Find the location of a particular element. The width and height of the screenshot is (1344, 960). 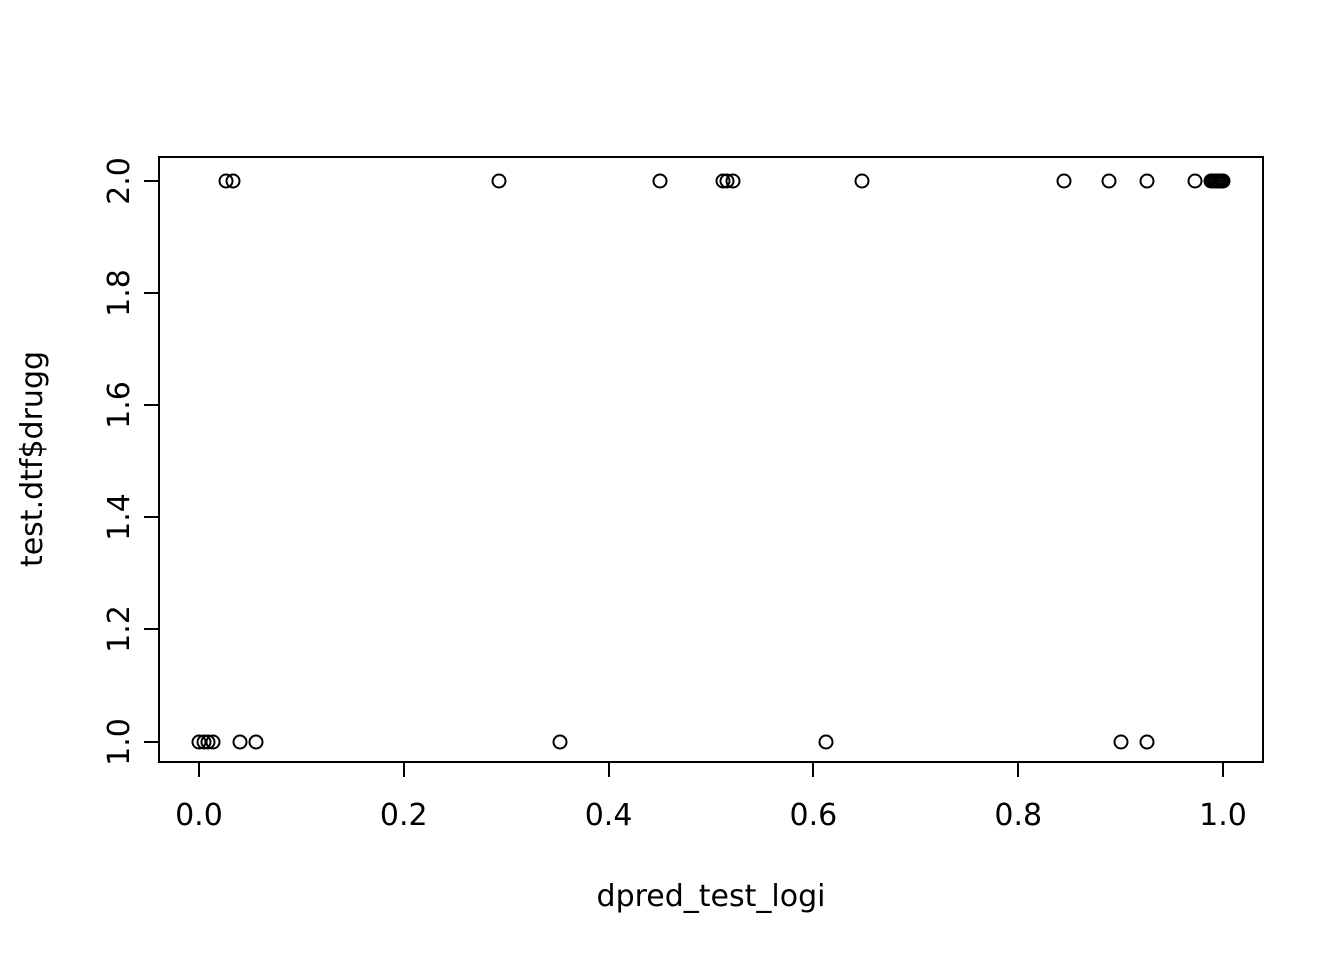

y-tick-label: 2.0 is located at coordinates (119, 180).